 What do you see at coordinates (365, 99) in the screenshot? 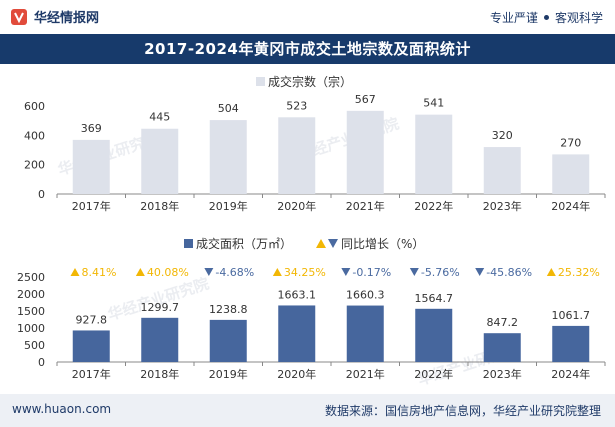
I see `count-value-label: 567` at bounding box center [365, 99].